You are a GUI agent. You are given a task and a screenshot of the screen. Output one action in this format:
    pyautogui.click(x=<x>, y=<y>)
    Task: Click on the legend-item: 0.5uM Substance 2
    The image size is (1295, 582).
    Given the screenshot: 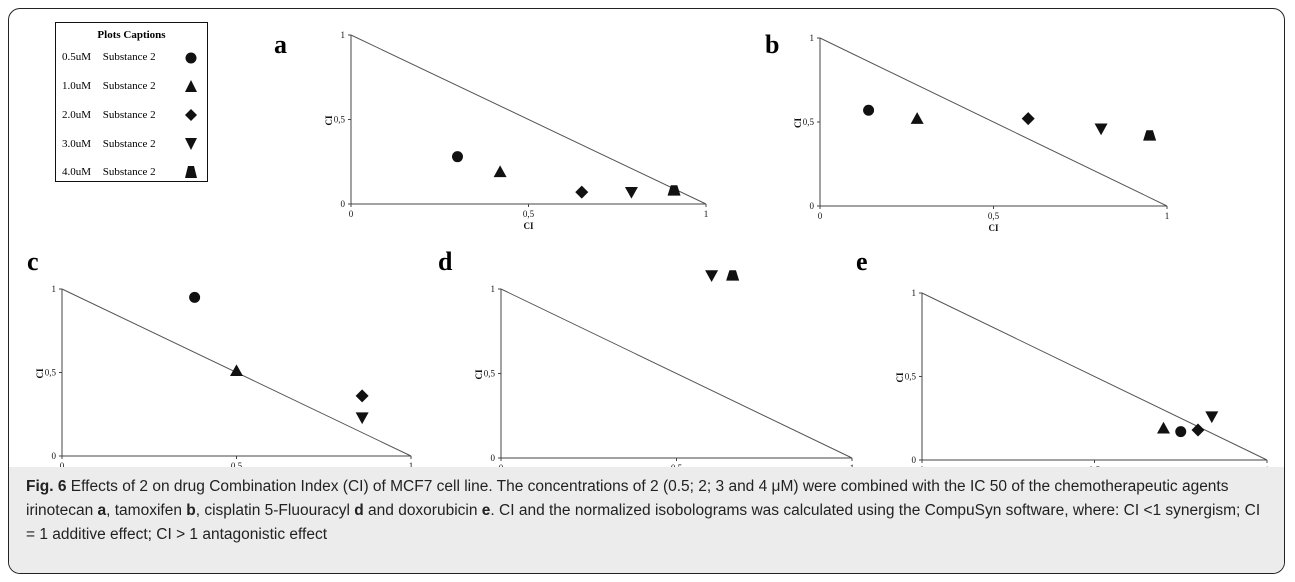 What is the action you would take?
    pyautogui.click(x=109, y=57)
    